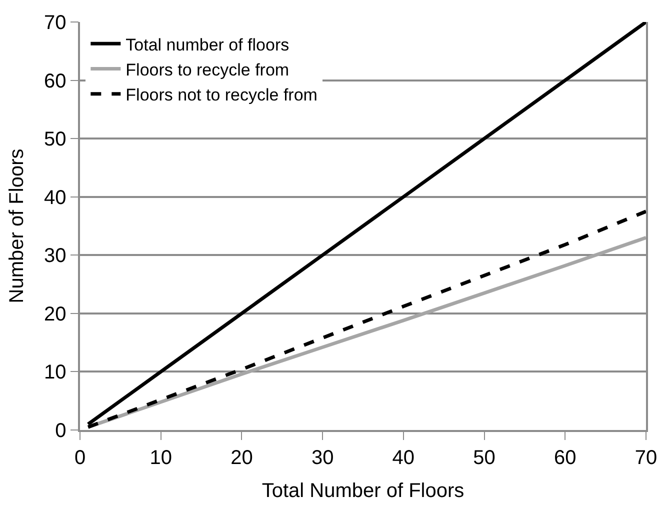 The width and height of the screenshot is (671, 510). I want to click on x-axis-title: Total Number of Floors, so click(363, 491).